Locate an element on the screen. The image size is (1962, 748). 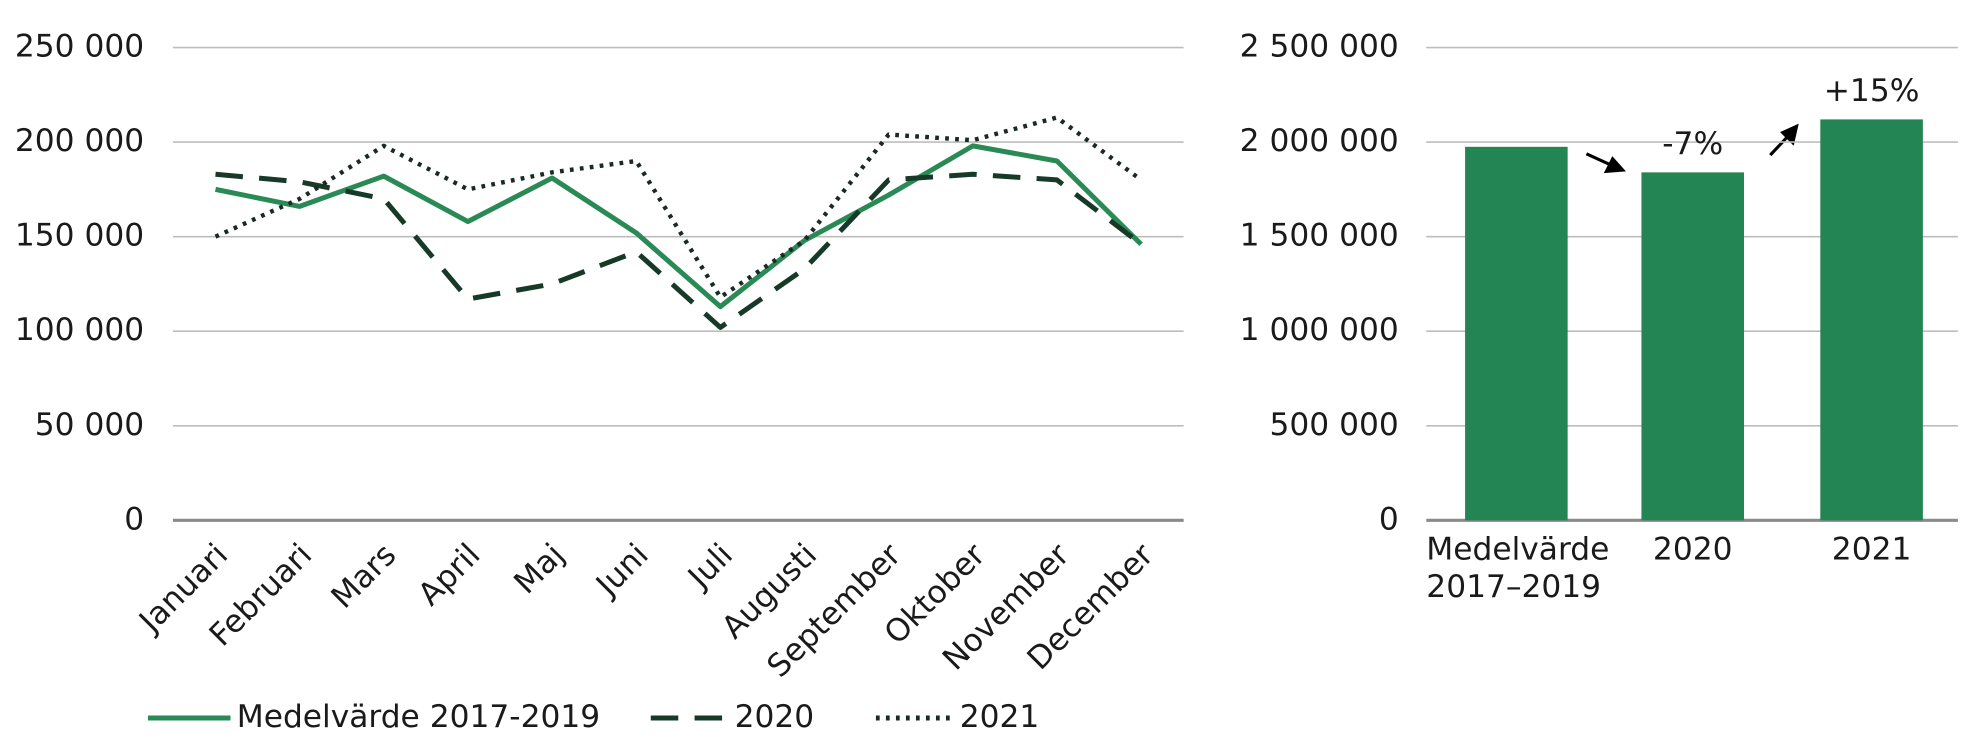
annotation: -7% is located at coordinates (1692, 144).